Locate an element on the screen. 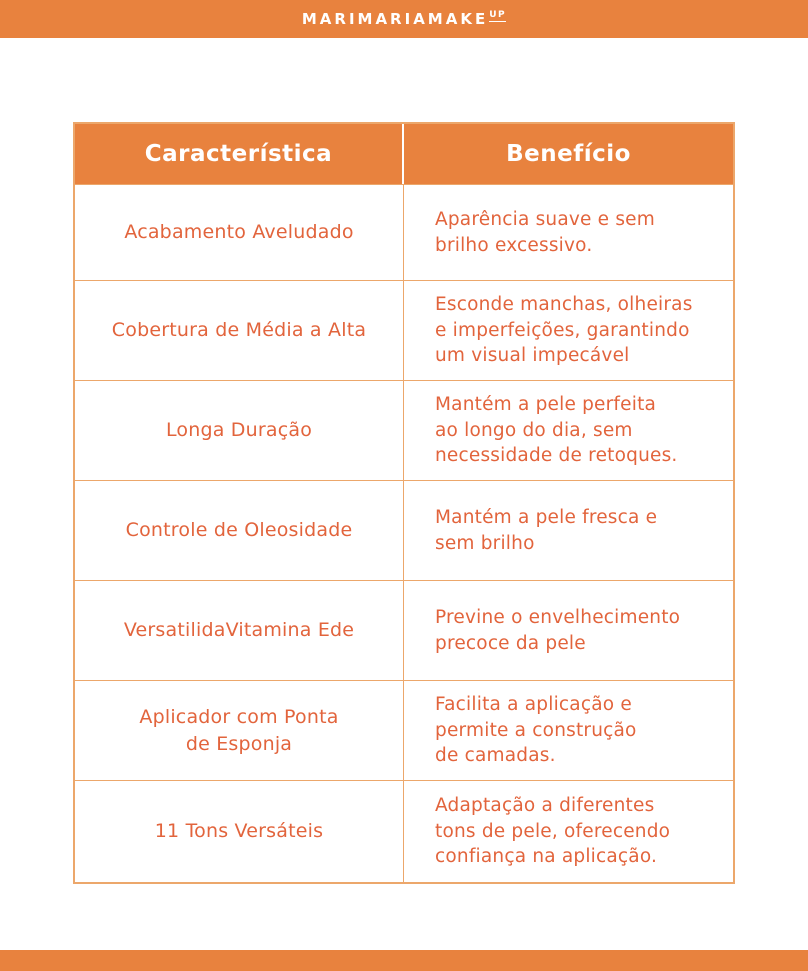 The height and width of the screenshot is (971, 808). brand-logo-up-superscript: UP is located at coordinates (498, 15).